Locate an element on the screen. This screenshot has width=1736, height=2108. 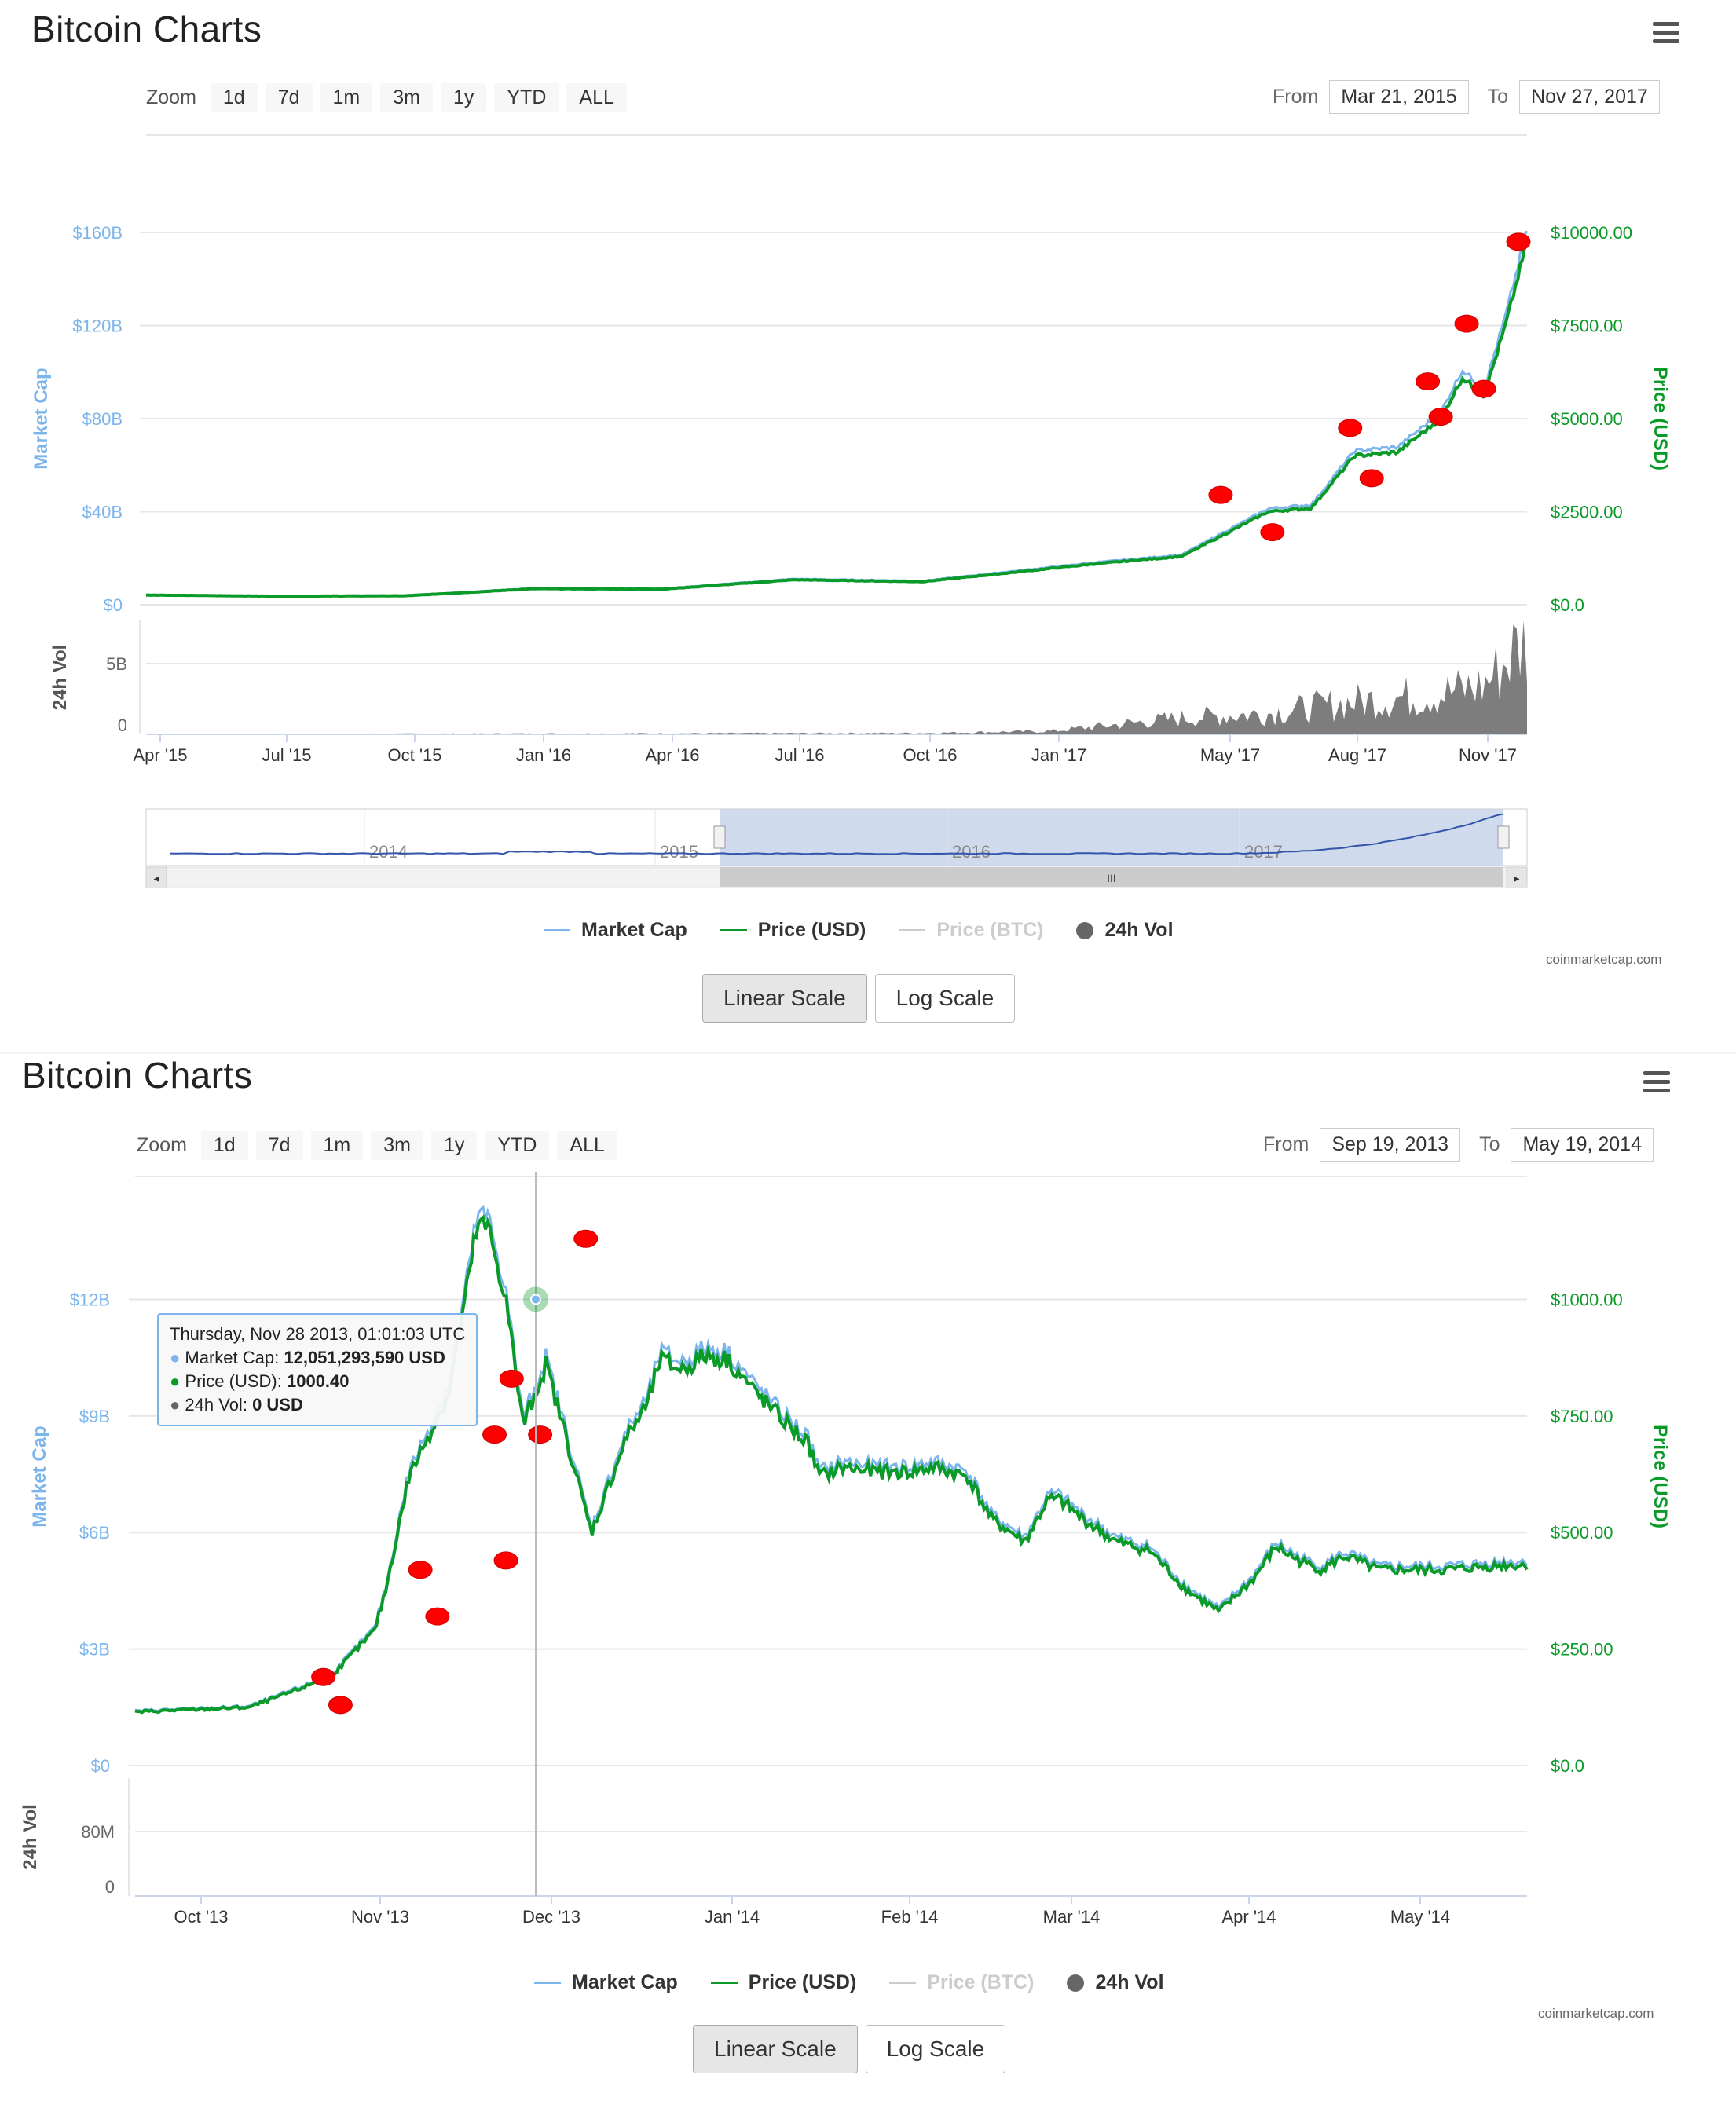
navigator-year-label: 2014 is located at coordinates (388, 852).